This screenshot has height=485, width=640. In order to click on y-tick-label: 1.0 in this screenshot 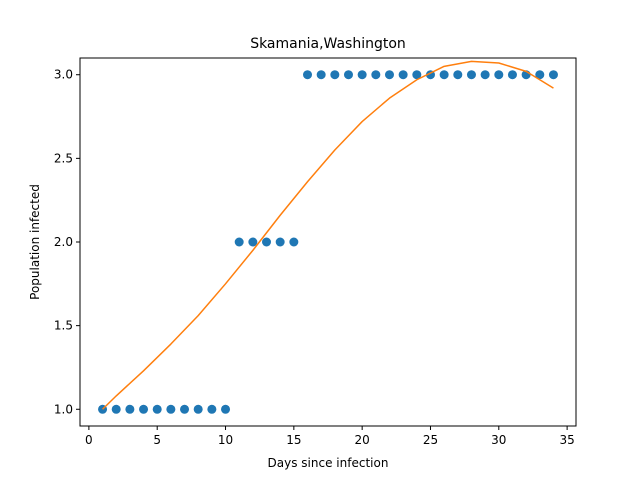, I will do `click(63, 409)`.